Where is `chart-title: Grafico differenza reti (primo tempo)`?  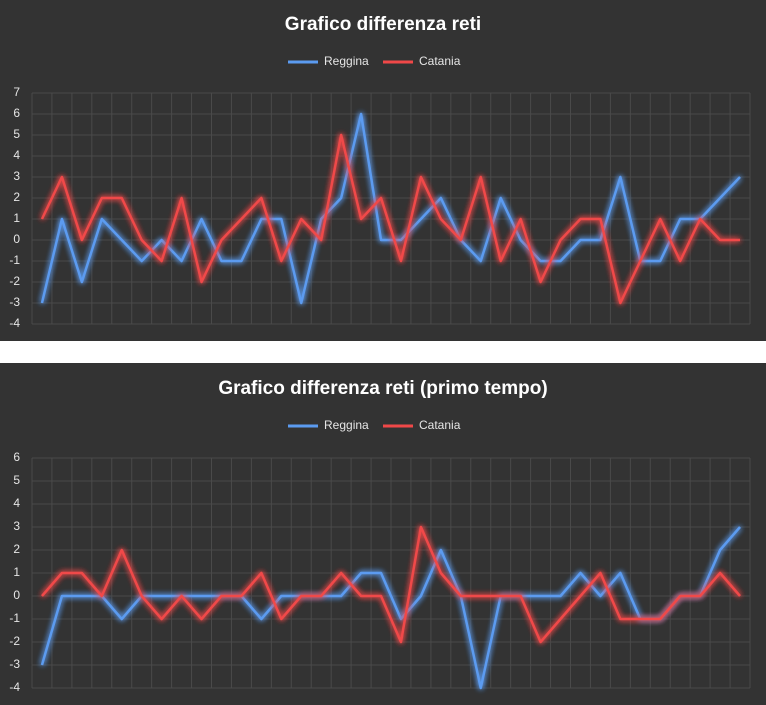 chart-title: Grafico differenza reti (primo tempo) is located at coordinates (382, 388).